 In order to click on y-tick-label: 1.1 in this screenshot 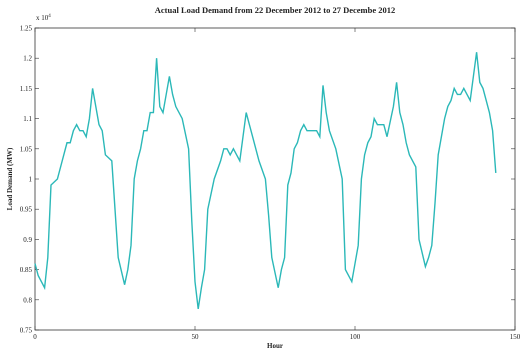, I will do `click(27, 119)`.